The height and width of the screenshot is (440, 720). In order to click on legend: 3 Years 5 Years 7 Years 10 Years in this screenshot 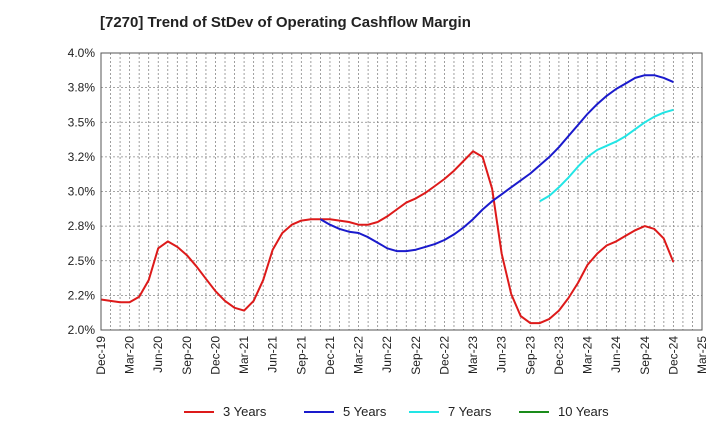, I will do `click(360, 415)`.